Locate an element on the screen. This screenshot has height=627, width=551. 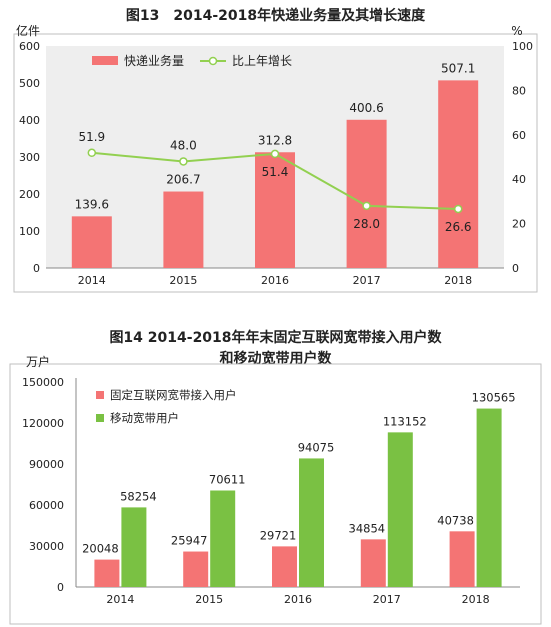
y-tick-label: 90000 is located at coordinates (46, 464).